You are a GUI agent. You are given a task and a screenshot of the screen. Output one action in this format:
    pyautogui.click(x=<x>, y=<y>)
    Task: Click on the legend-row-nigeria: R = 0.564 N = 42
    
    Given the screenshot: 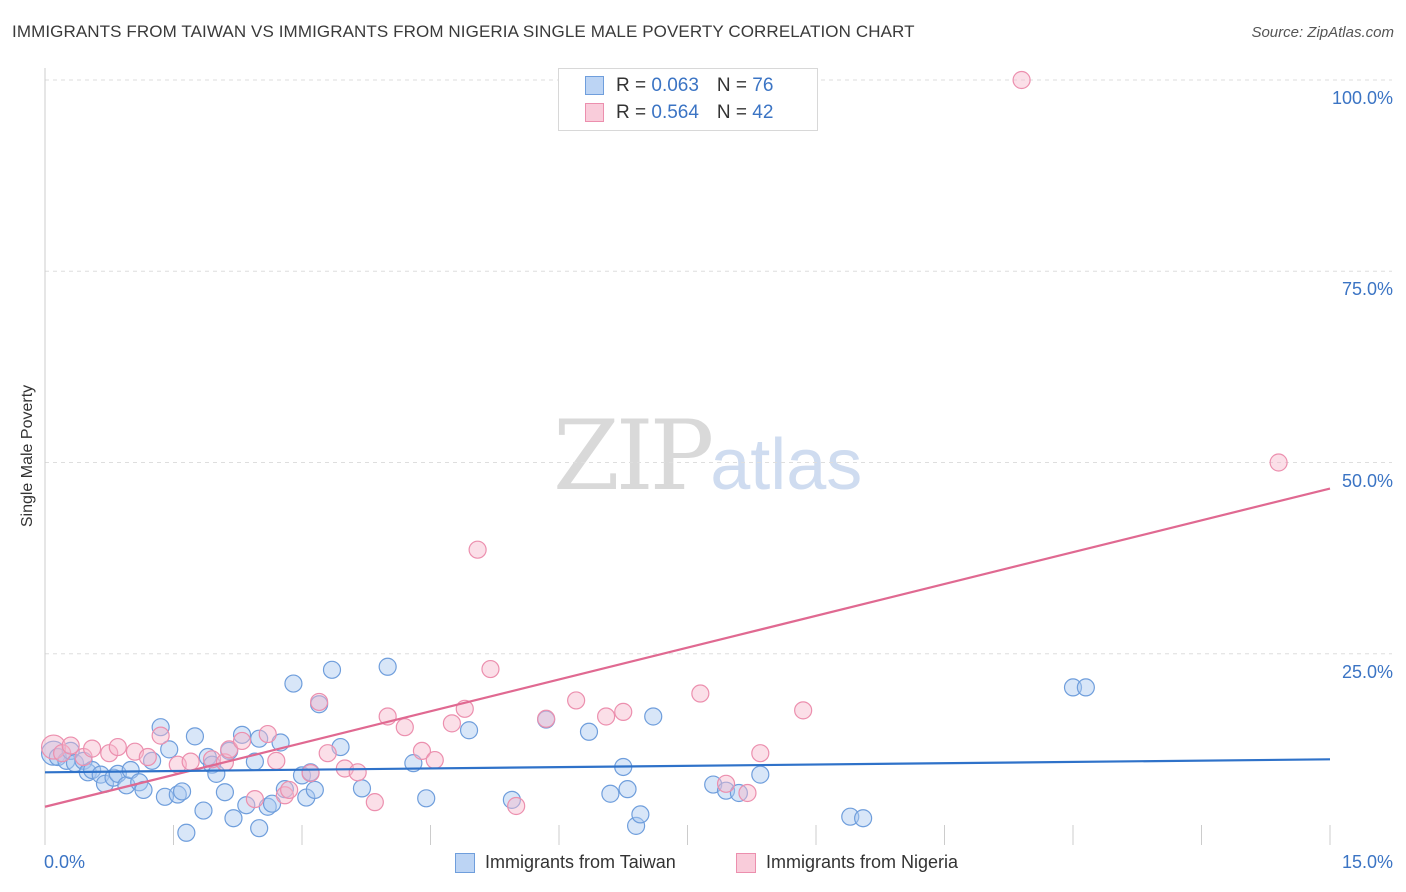 What is the action you would take?
    pyautogui.click(x=679, y=114)
    